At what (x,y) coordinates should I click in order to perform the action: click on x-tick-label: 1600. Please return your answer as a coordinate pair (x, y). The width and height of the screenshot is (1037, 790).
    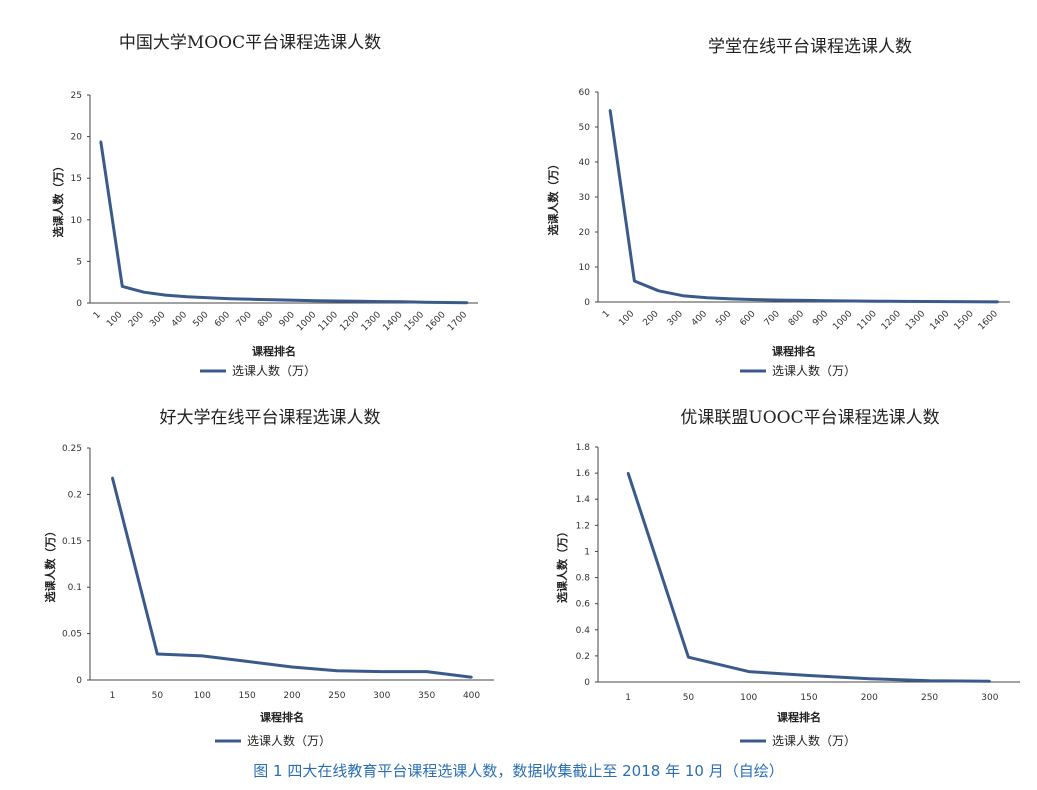
    Looking at the image, I should click on (988, 320).